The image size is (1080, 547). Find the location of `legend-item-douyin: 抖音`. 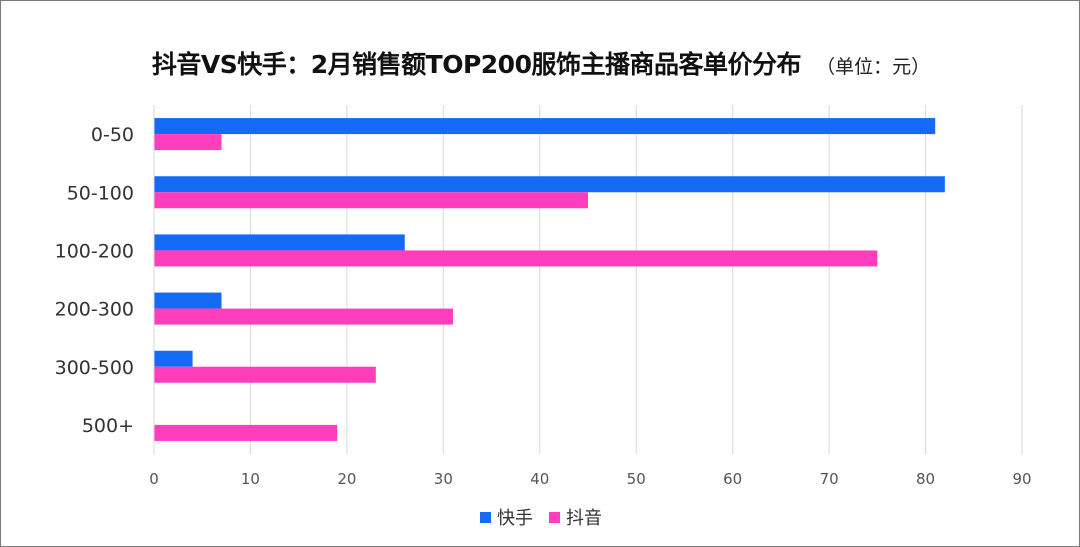

legend-item-douyin: 抖音 is located at coordinates (575, 517).